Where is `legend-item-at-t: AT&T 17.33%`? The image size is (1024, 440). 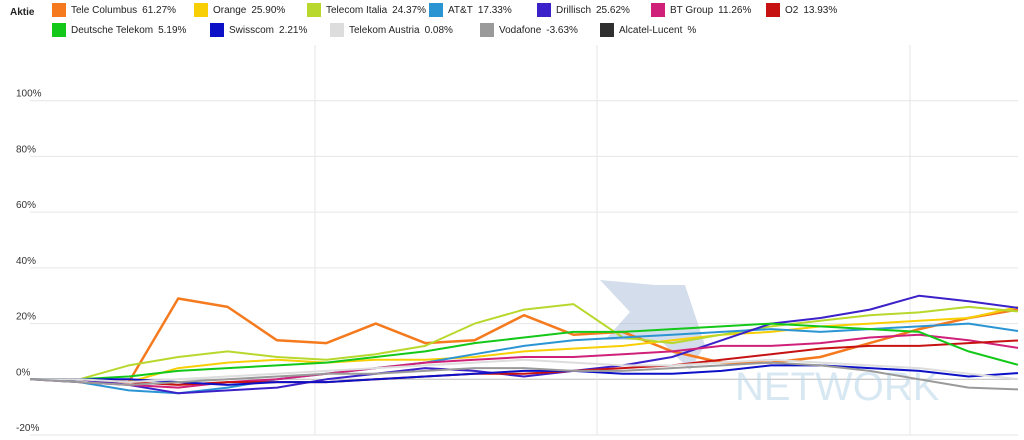
legend-item-at-t: AT&T 17.33% is located at coordinates (470, 10).